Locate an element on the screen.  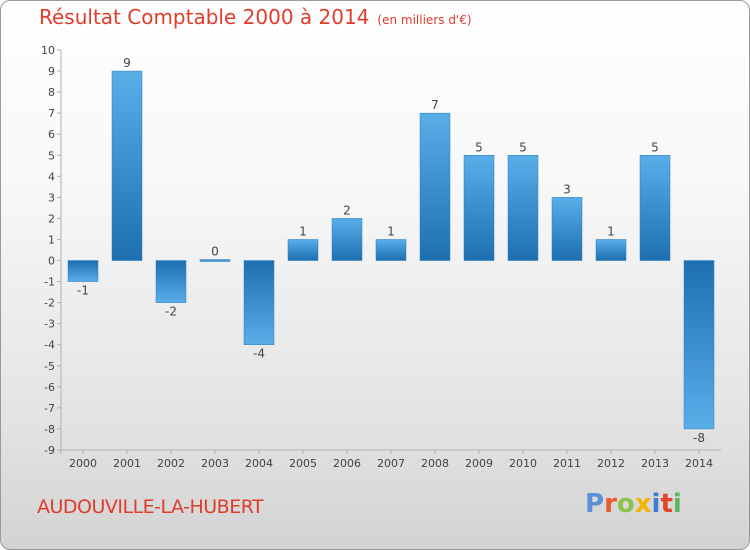
x-tick-label-2004: 2004 is located at coordinates (259, 463).